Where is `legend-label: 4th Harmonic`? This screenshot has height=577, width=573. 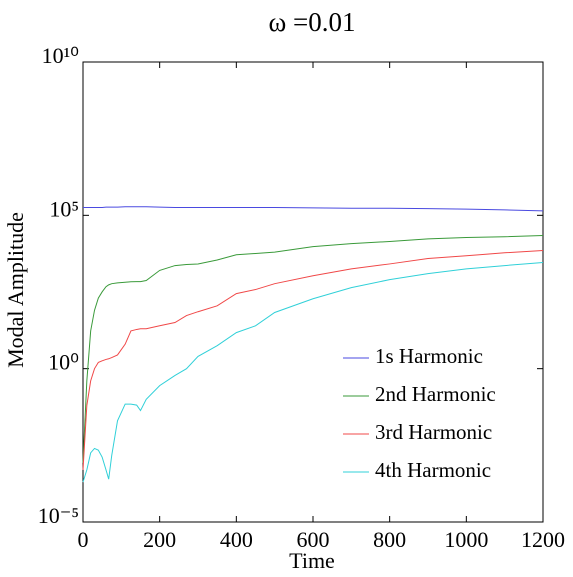
legend-label: 4th Harmonic is located at coordinates (433, 470).